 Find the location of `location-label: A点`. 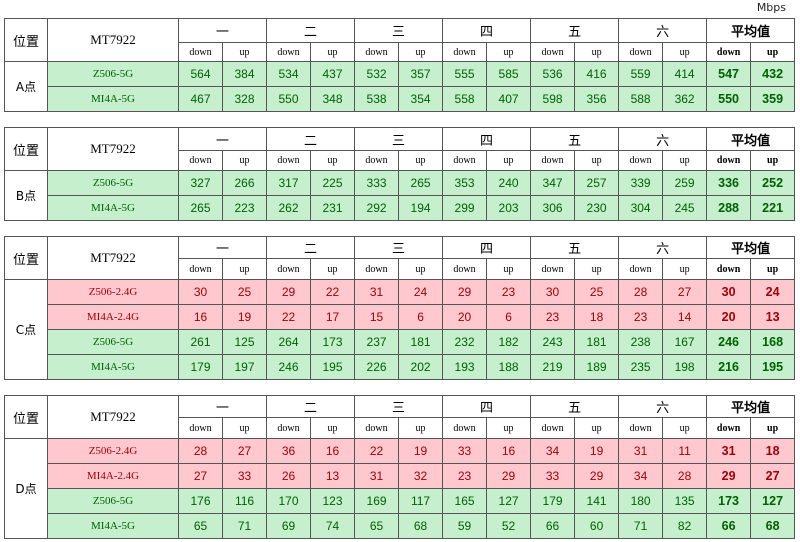

location-label: A点 is located at coordinates (26, 86).